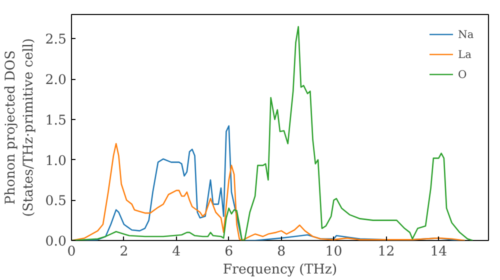 Image resolution: width=500 pixels, height=280 pixels. I want to click on x-tick-label: 0, so click(71, 252).